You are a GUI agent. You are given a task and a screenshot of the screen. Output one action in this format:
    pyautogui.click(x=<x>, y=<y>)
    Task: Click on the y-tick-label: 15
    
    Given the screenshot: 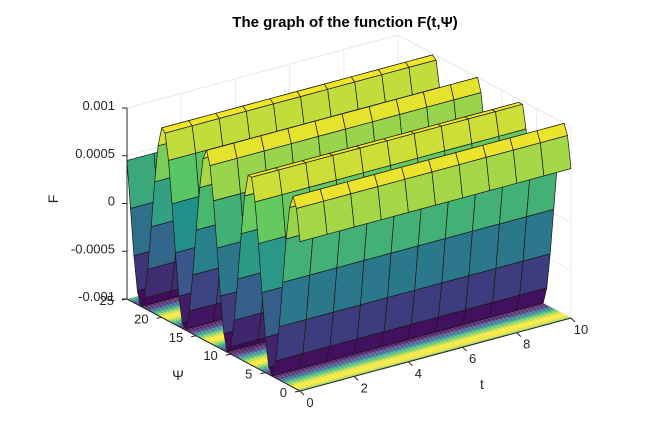 What is the action you would take?
    pyautogui.click(x=176, y=337)
    